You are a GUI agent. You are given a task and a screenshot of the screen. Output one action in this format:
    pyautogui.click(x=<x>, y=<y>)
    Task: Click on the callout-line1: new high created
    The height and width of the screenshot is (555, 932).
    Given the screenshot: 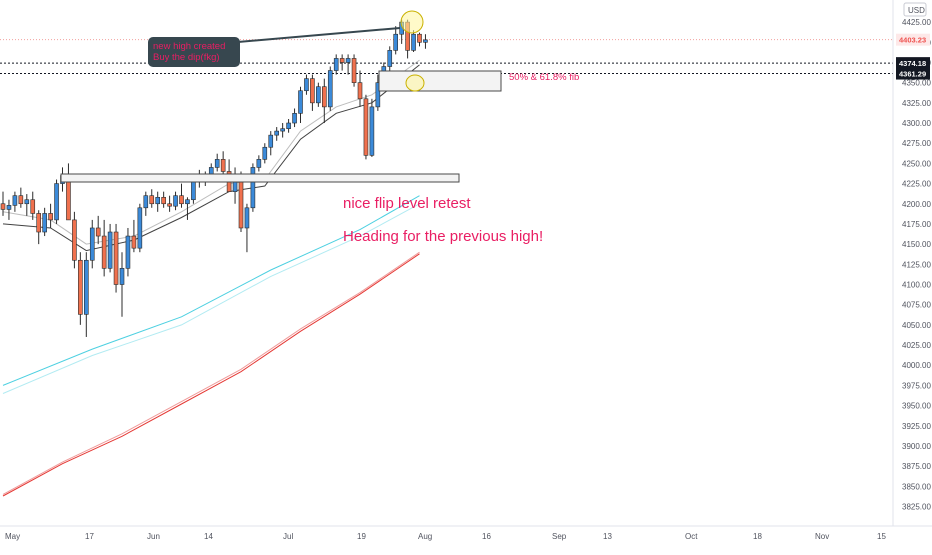 What is the action you would take?
    pyautogui.click(x=189, y=46)
    